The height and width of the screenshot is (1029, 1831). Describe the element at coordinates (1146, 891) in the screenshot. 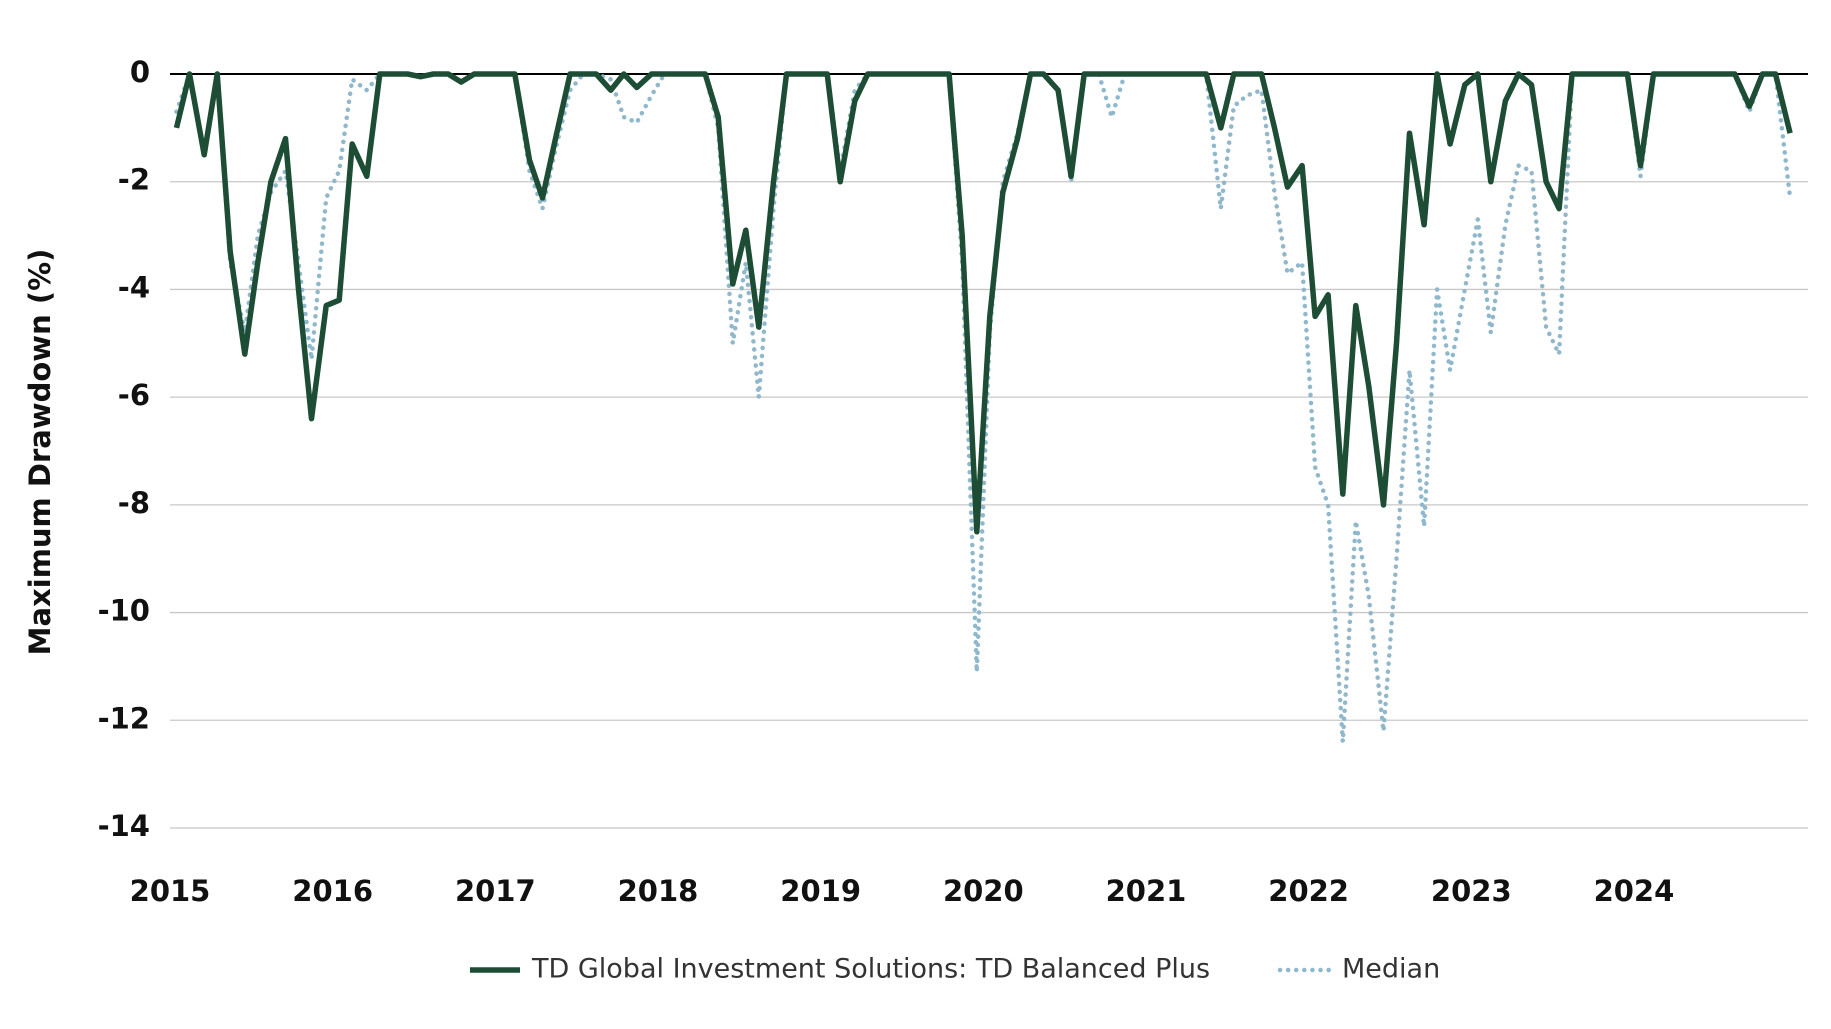

I see `x-tick-label: 2021` at that location.